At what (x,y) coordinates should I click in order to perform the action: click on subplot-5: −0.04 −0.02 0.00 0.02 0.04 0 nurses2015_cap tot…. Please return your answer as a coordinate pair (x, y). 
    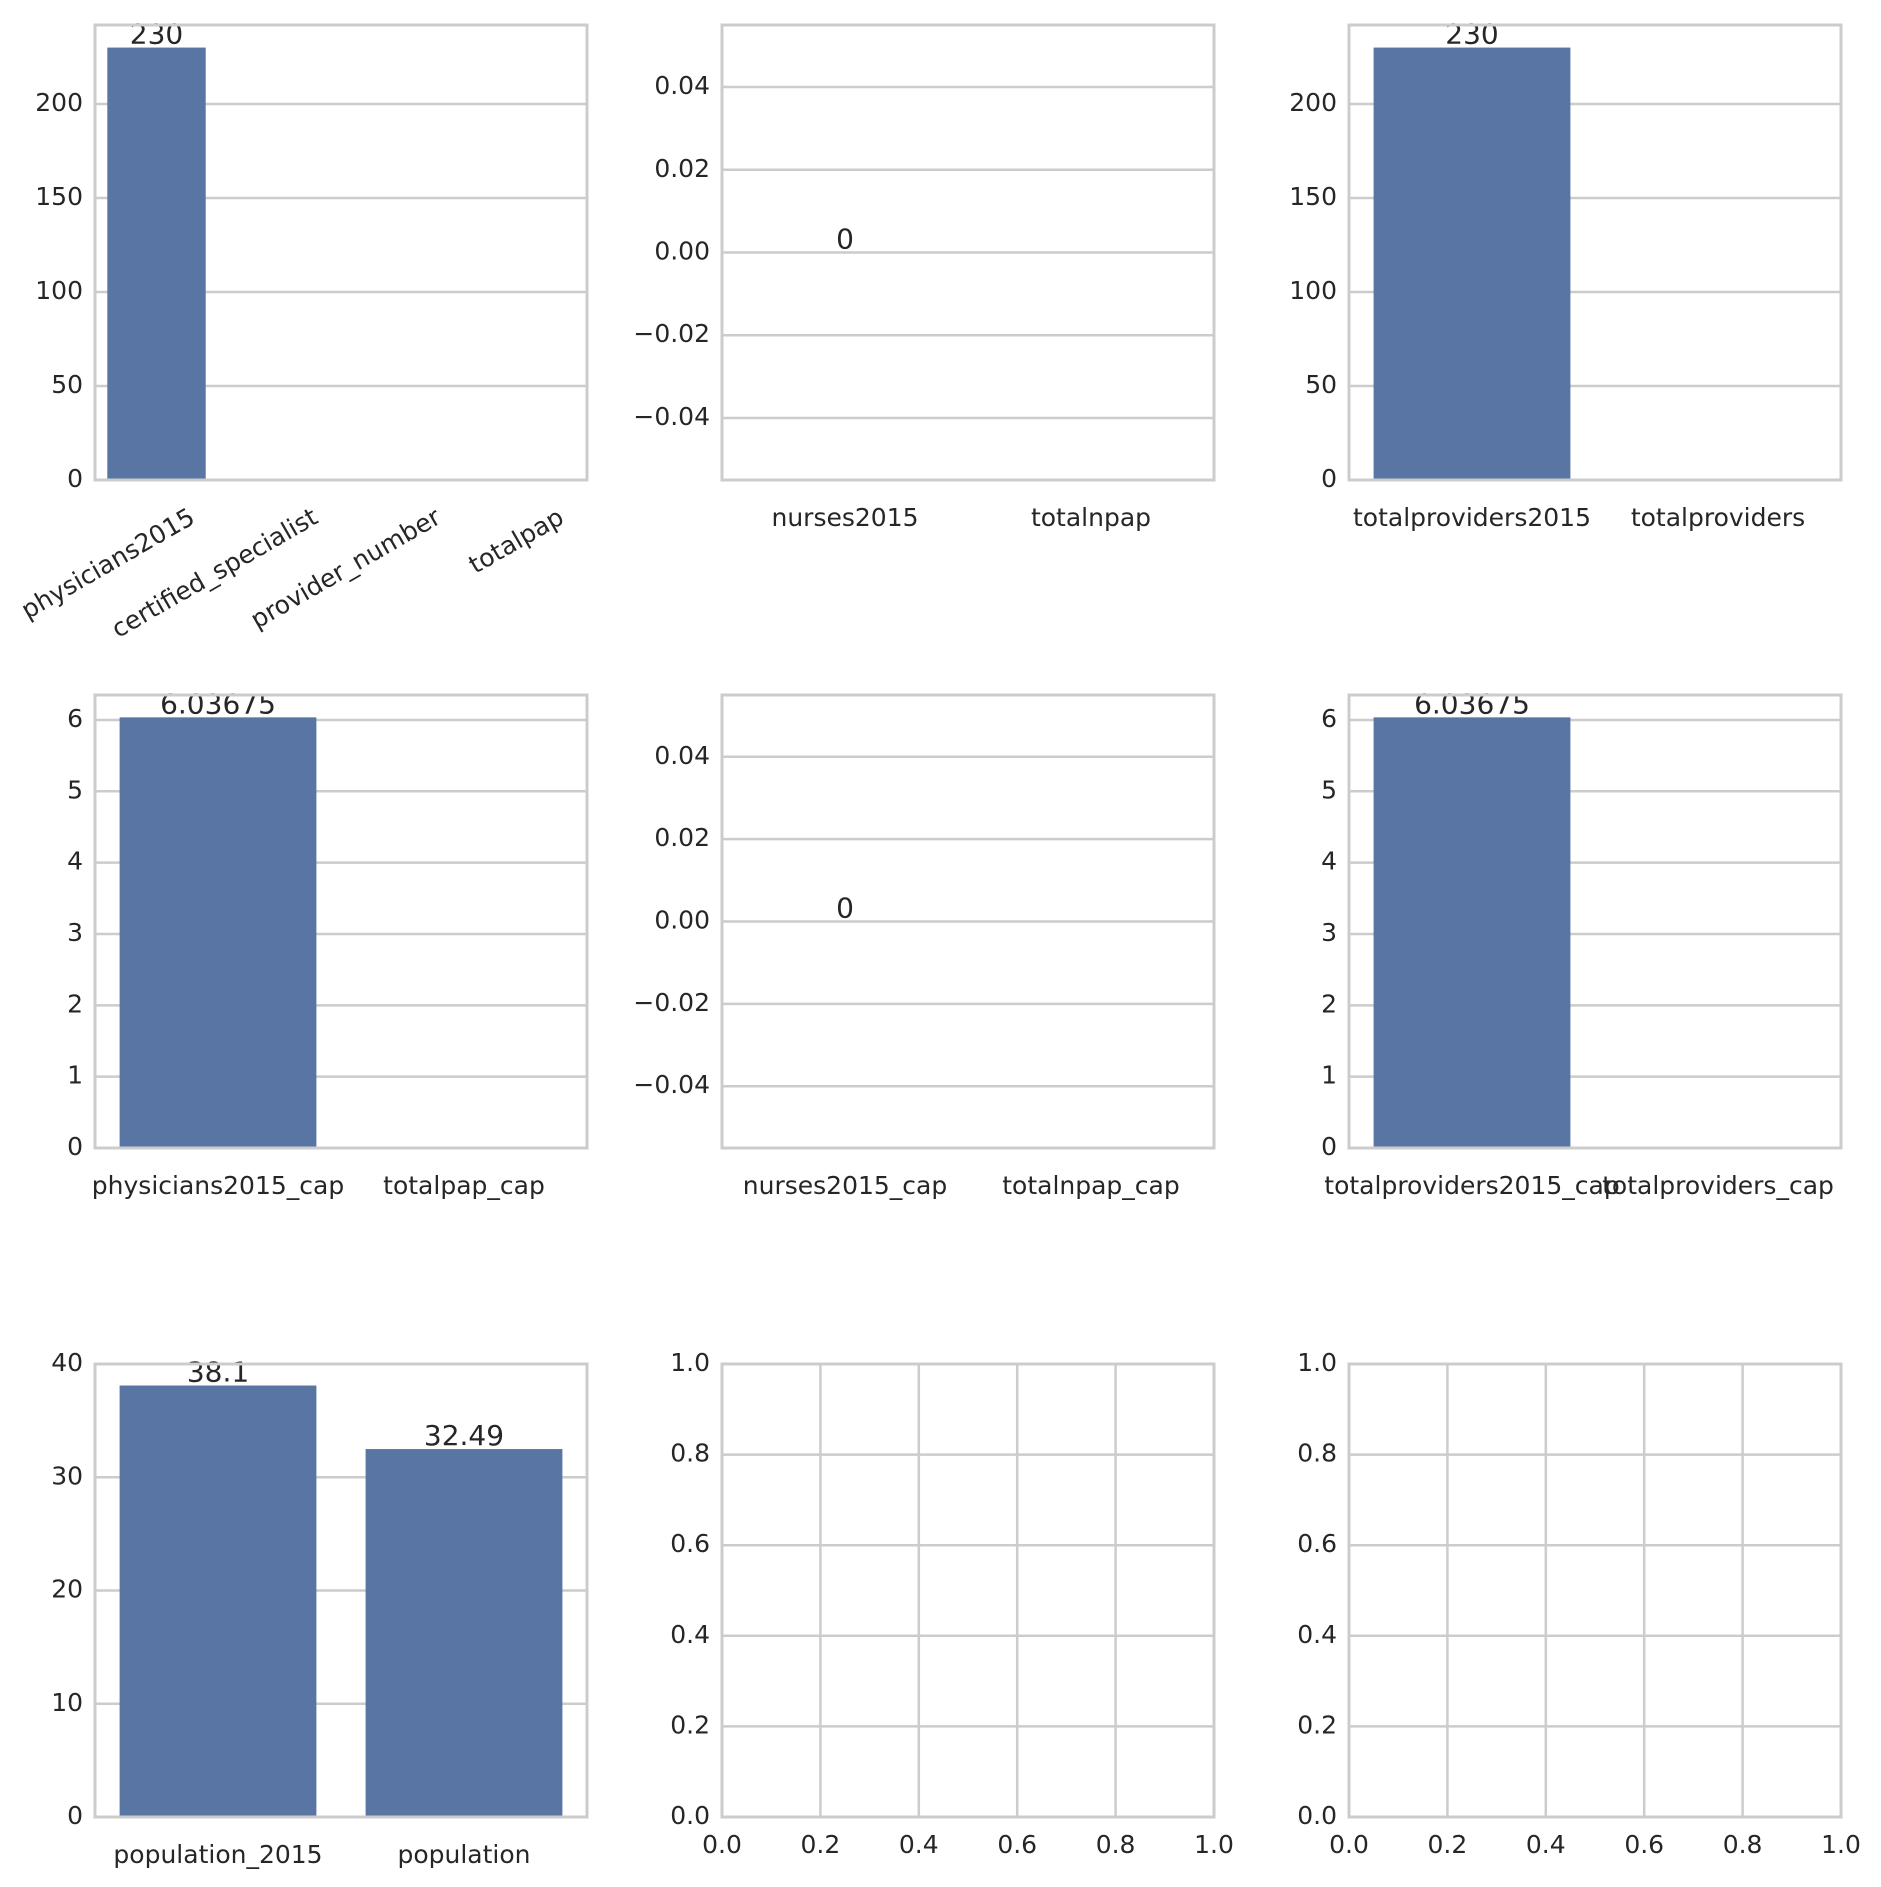
    Looking at the image, I should click on (924, 946).